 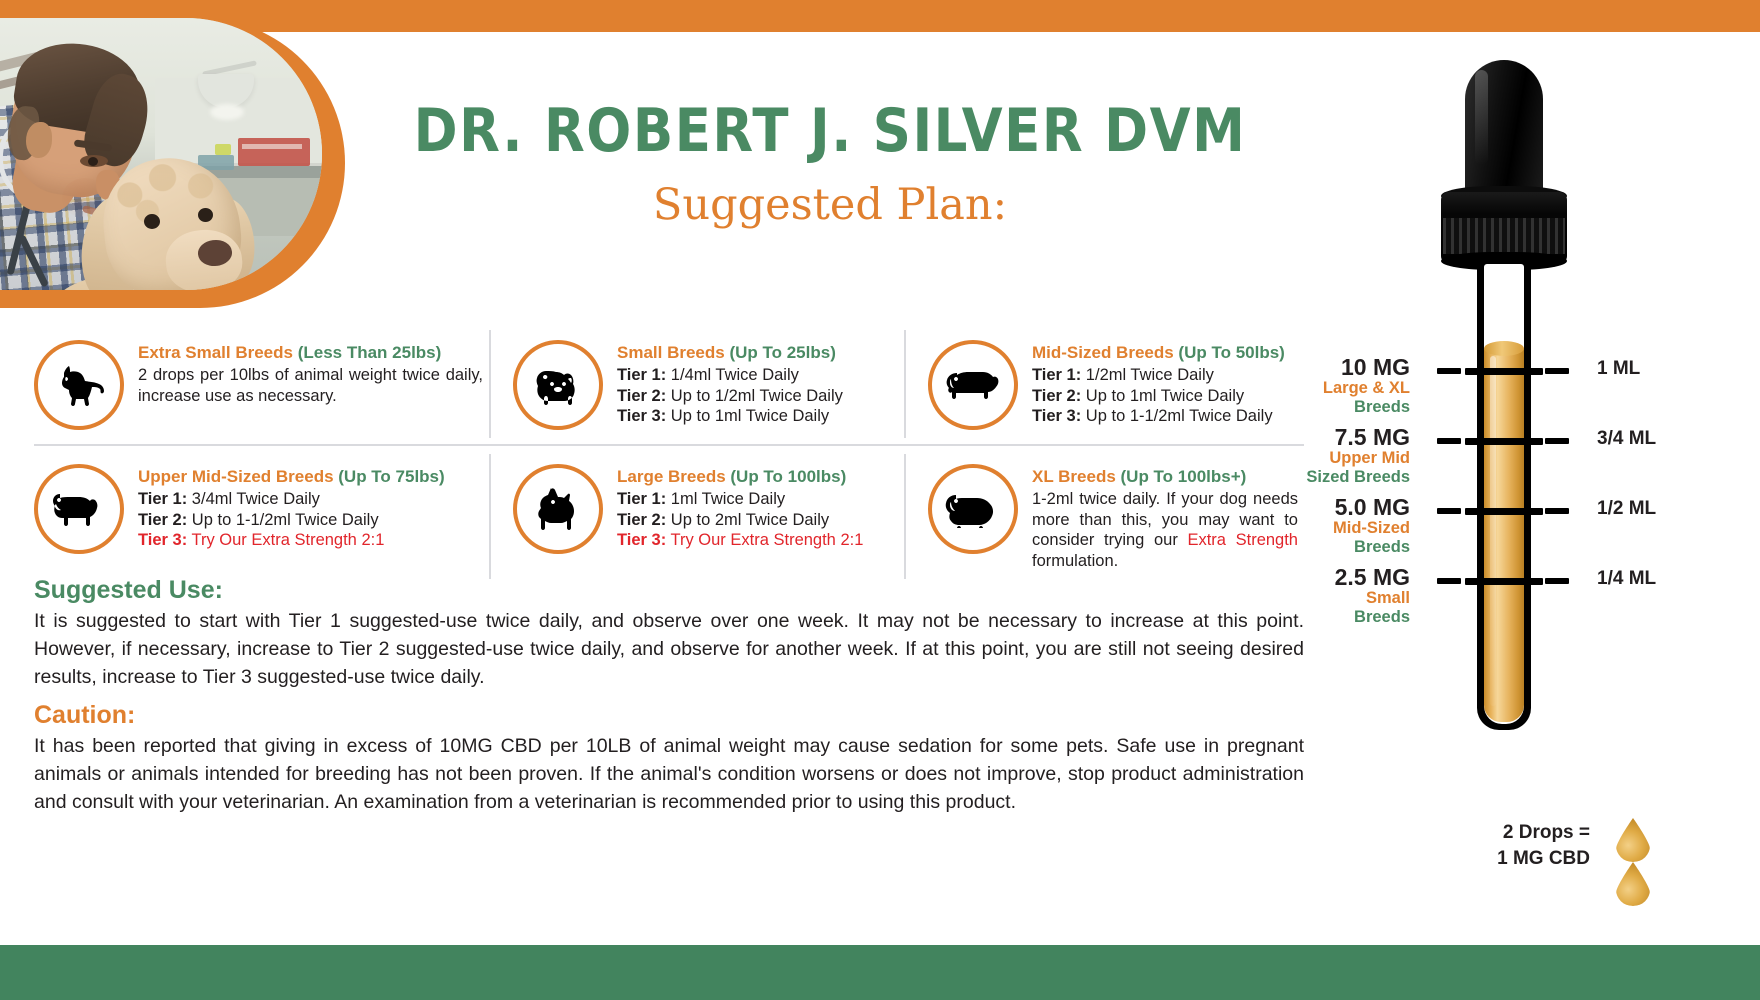 I want to click on bottom-green-bar, so click(x=880, y=972).